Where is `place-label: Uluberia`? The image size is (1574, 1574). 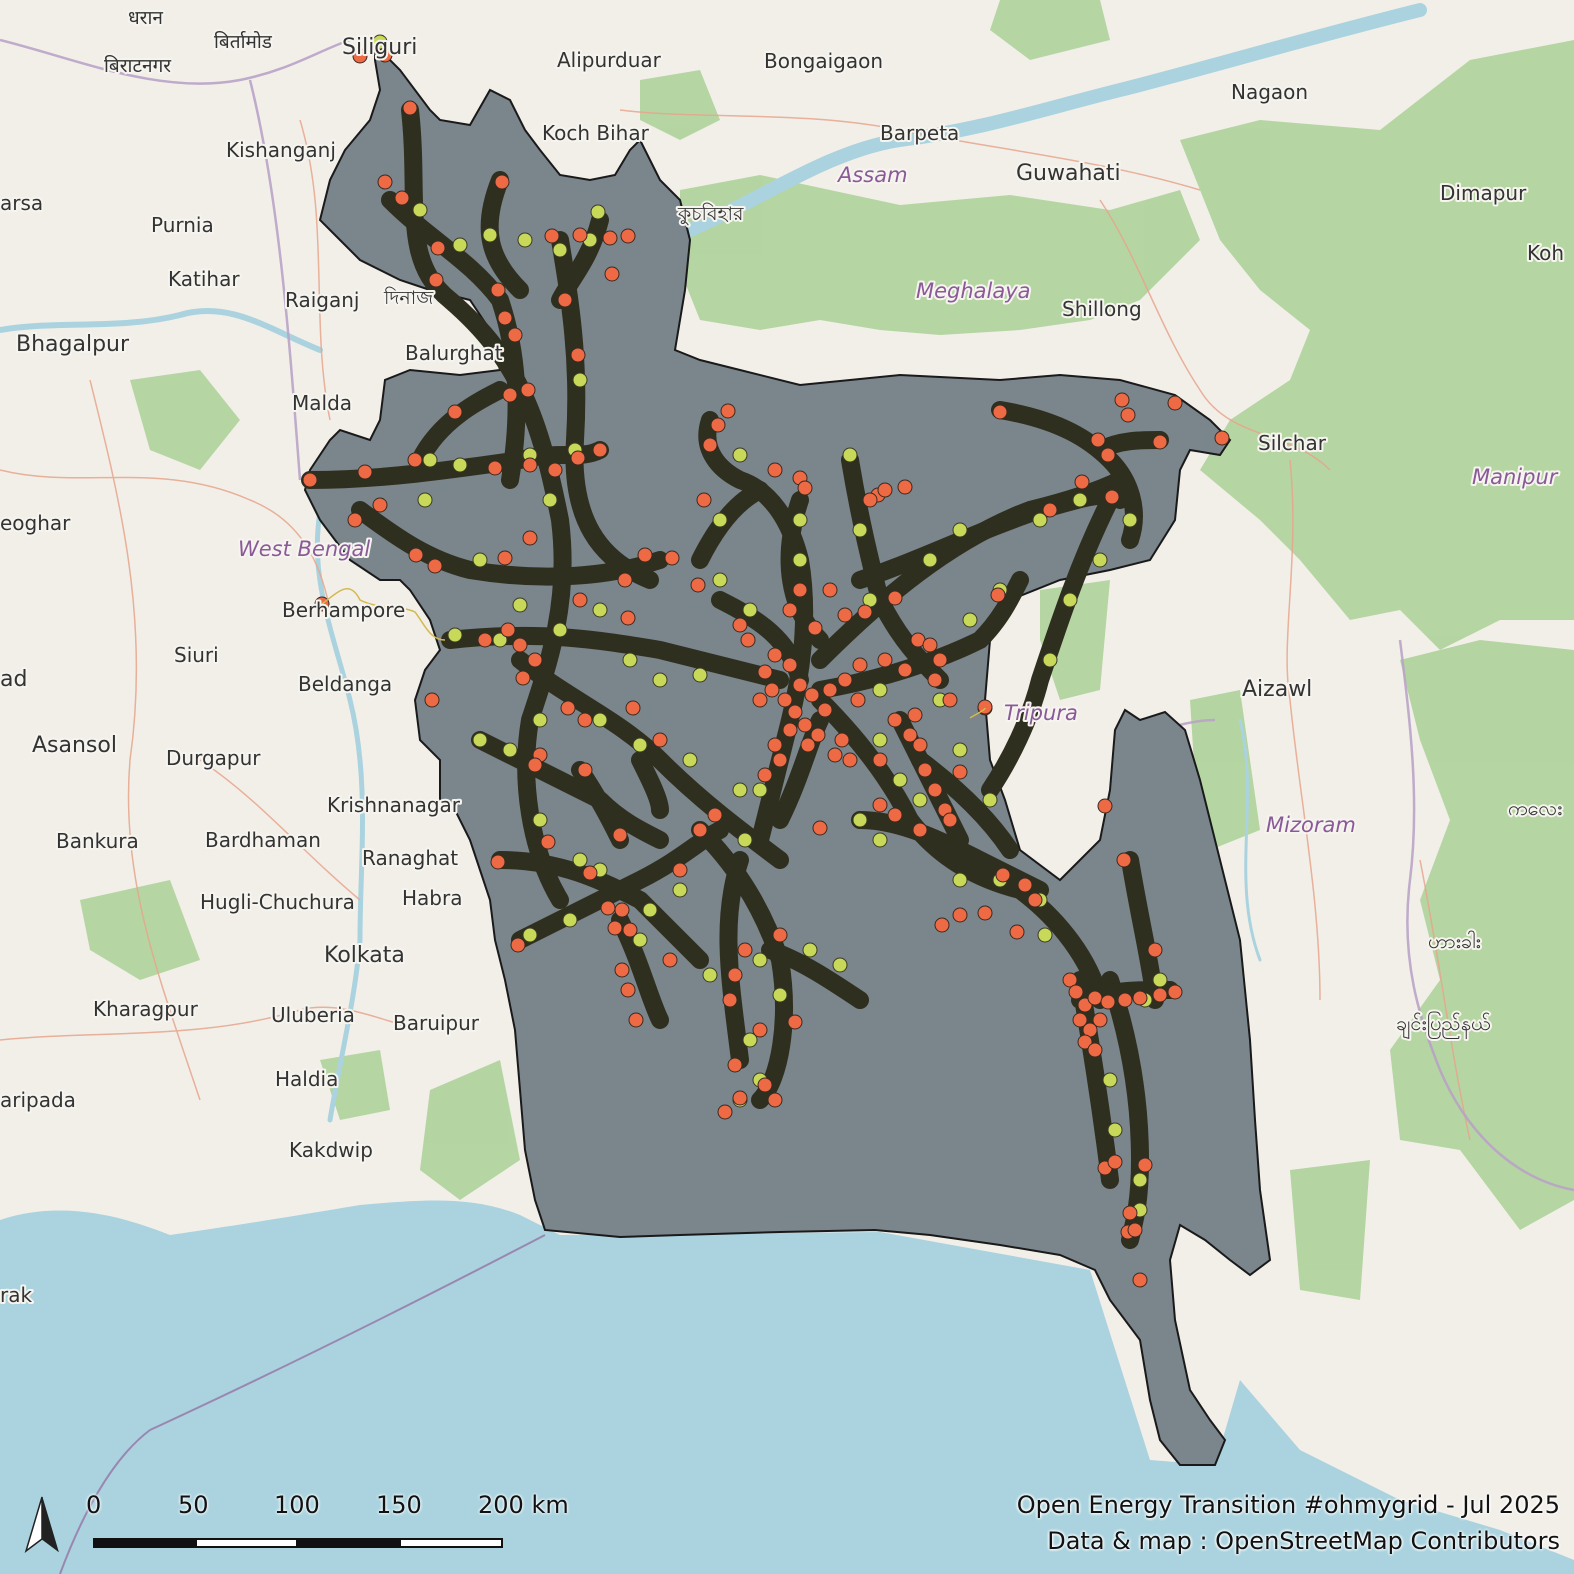 place-label: Uluberia is located at coordinates (313, 1015).